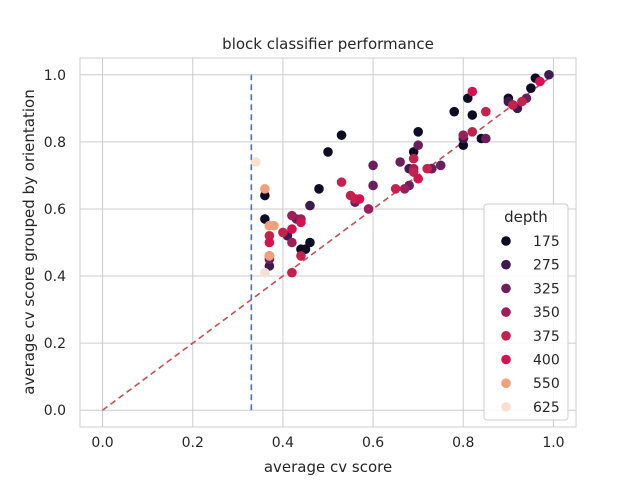  What do you see at coordinates (530, 289) in the screenshot?
I see `legend-item: 325` at bounding box center [530, 289].